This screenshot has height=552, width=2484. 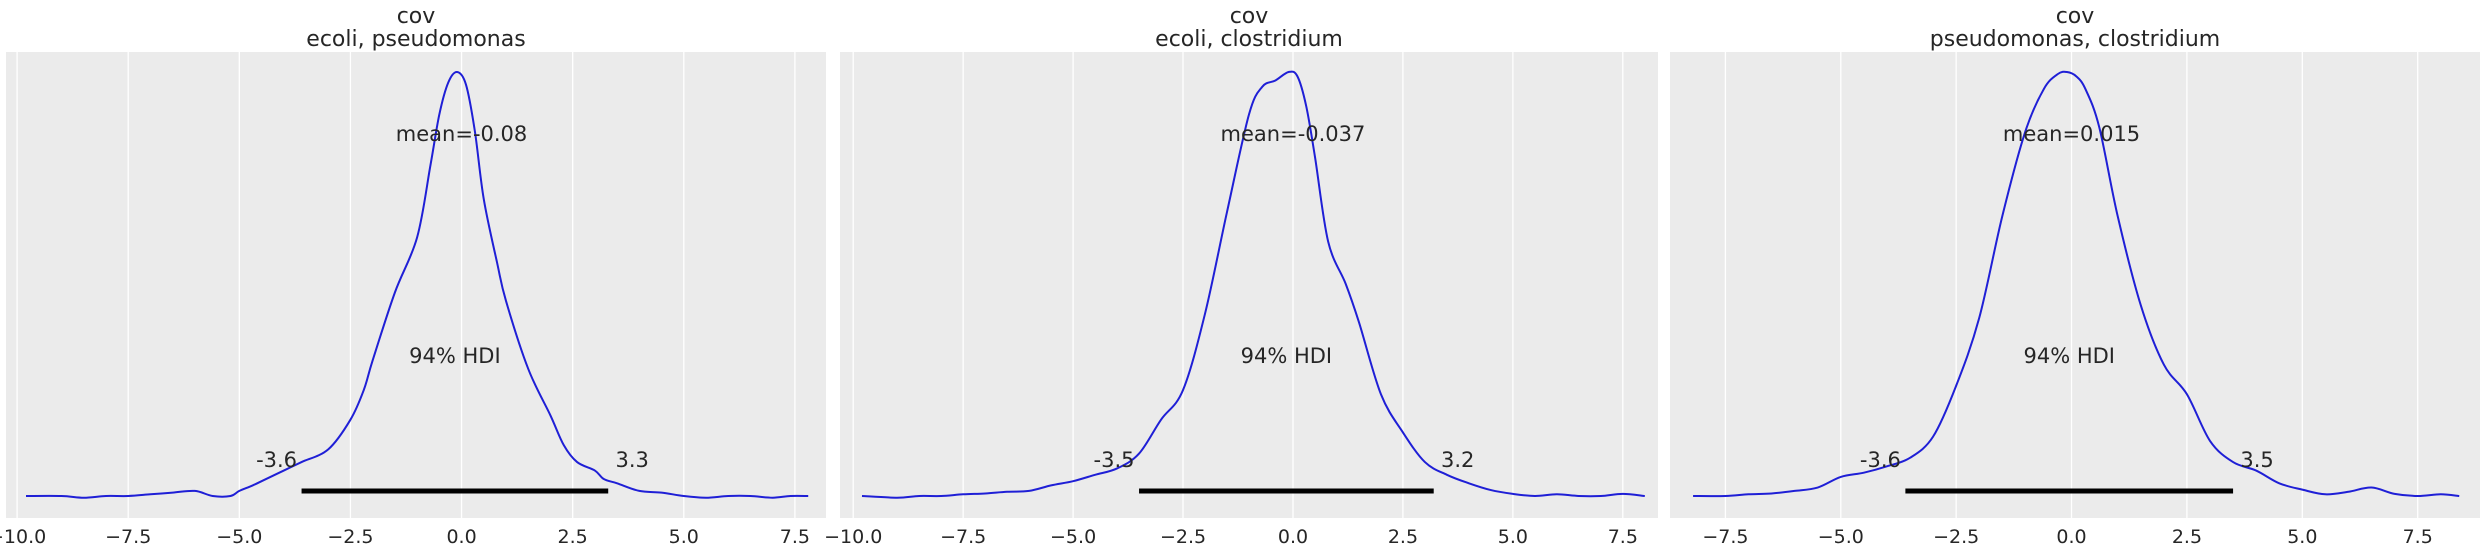 What do you see at coordinates (1457, 460) in the screenshot?
I see `hdi-high-label: 3.2` at bounding box center [1457, 460].